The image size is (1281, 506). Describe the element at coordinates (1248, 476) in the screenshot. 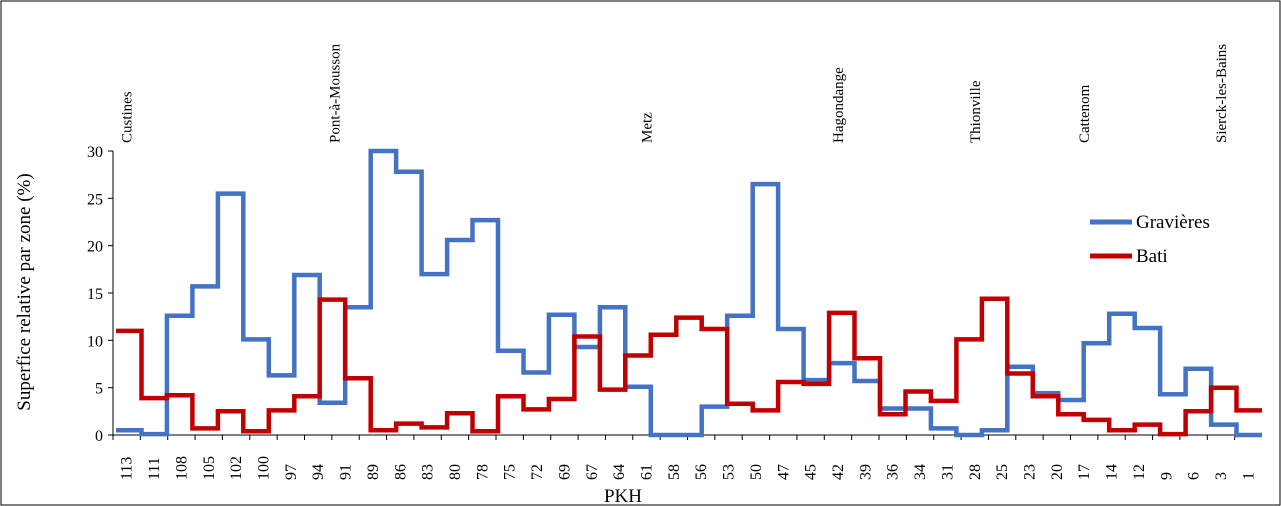

I see `x-tick-label: 1` at that location.